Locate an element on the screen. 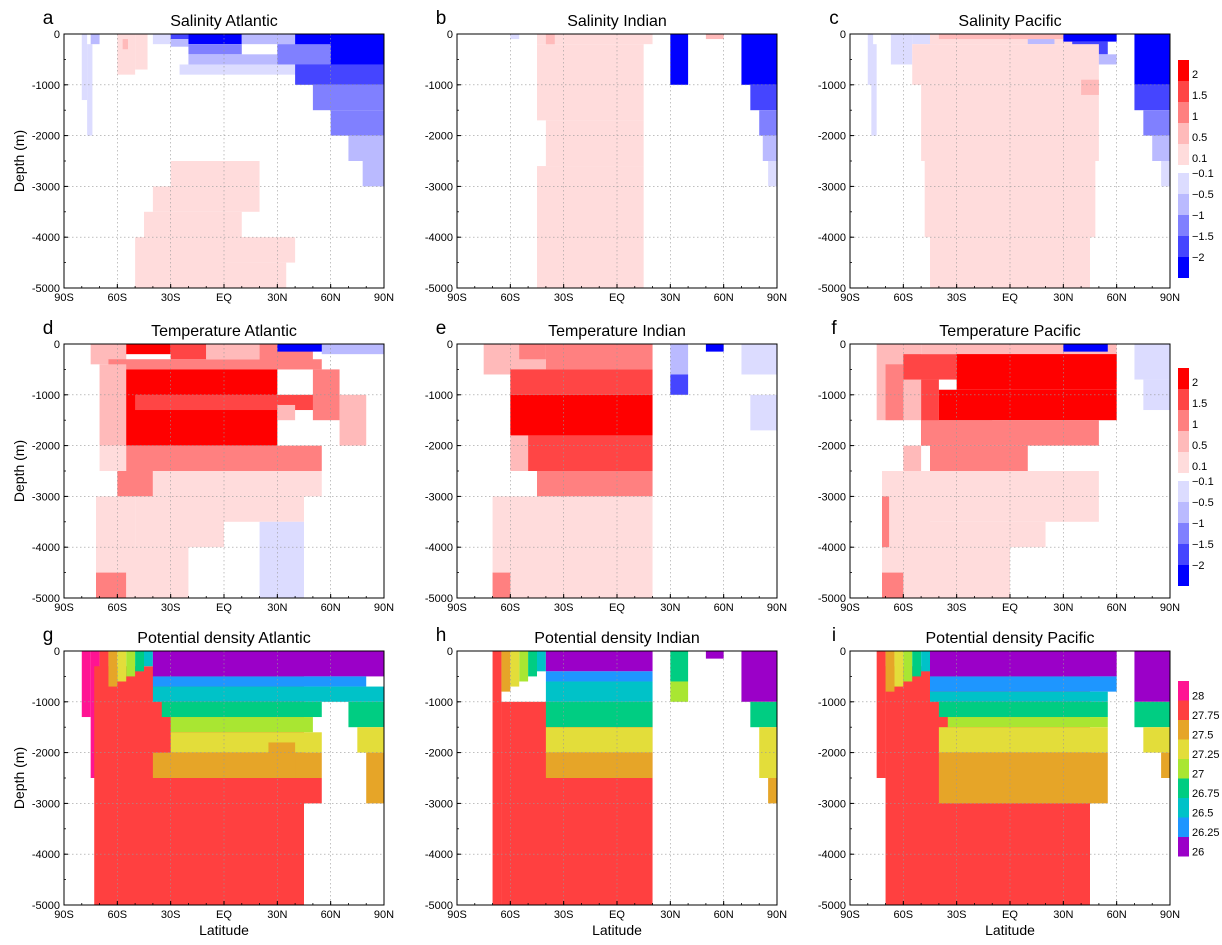 This screenshot has width=1222, height=945. panel-letter: c is located at coordinates (834, 18).